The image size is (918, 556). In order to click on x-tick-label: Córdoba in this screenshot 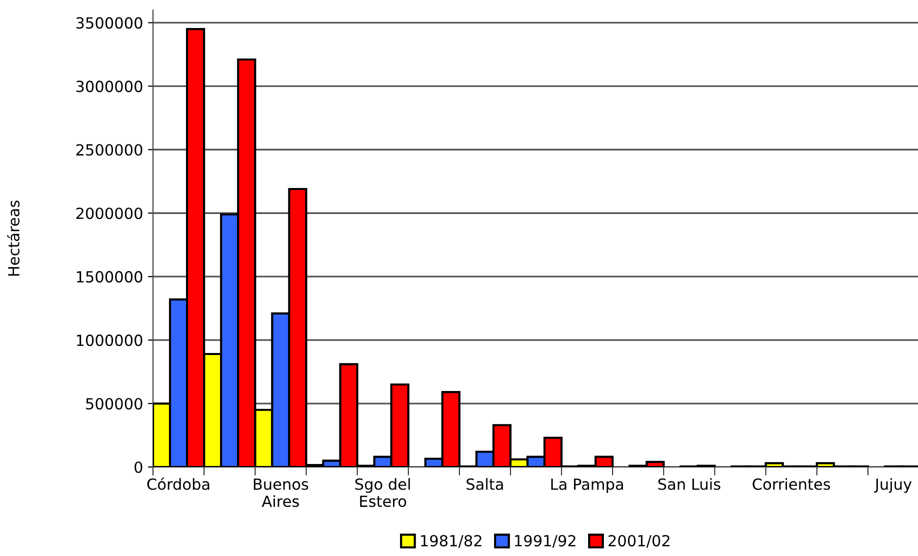, I will do `click(178, 484)`.